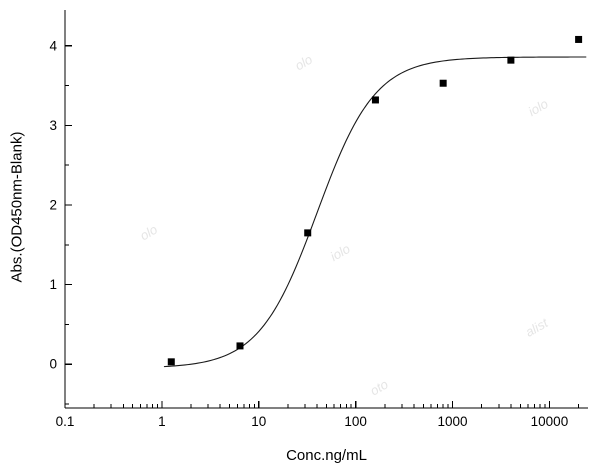 This screenshot has height=474, width=600. Describe the element at coordinates (326, 455) in the screenshot. I see `x-axis-title: Conc.ng/mL` at that location.